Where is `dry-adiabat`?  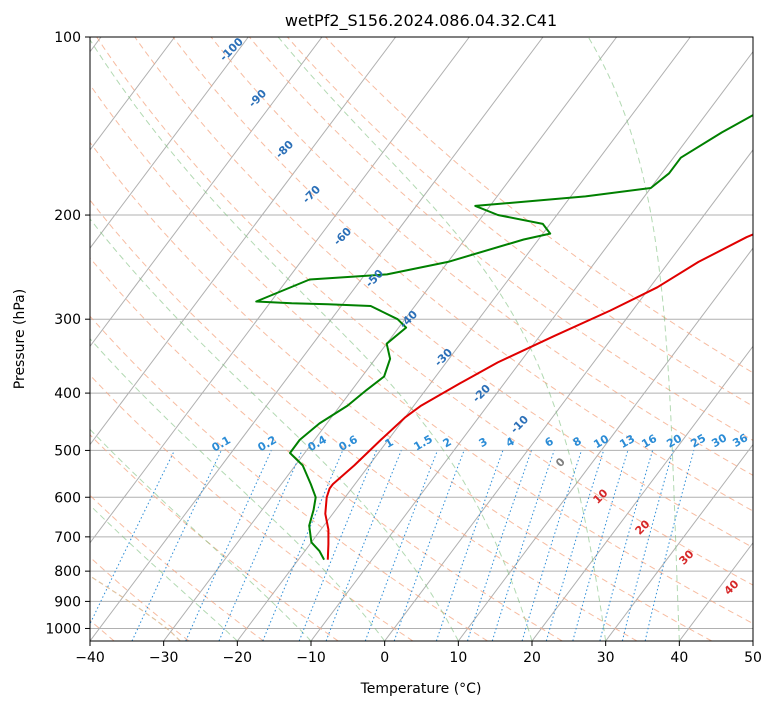 dry-adiabat is located at coordinates (177, 567).